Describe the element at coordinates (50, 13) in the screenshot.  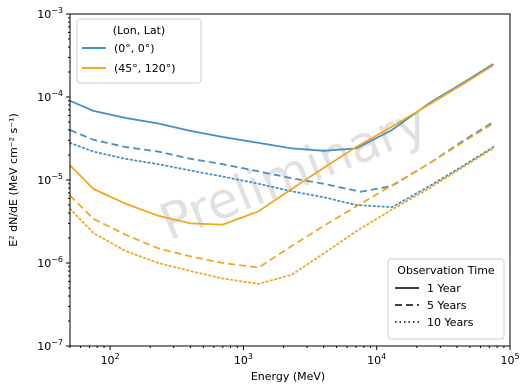
I see `y-tick-label-4: 10⁻³` at that location.